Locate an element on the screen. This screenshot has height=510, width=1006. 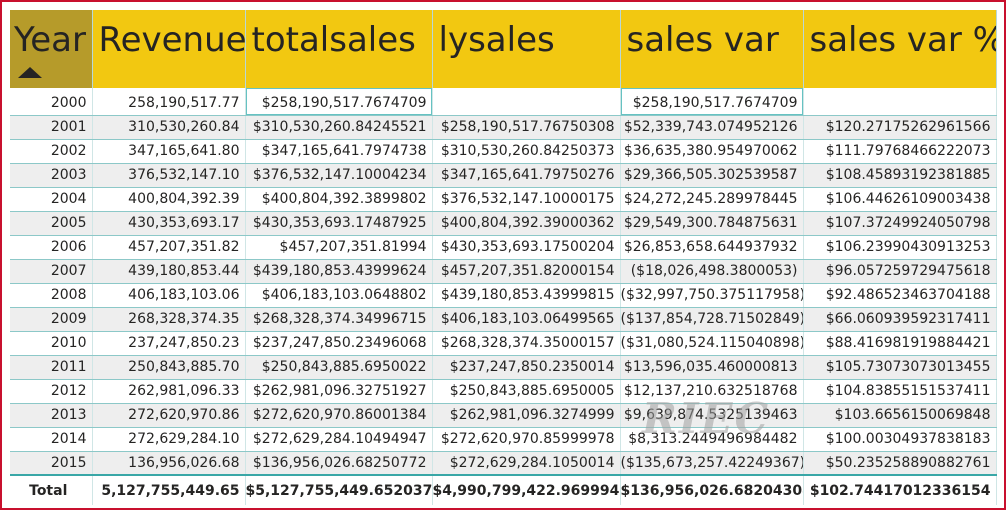
revenue-cell: 439,180,853.44 is located at coordinates (169, 271).